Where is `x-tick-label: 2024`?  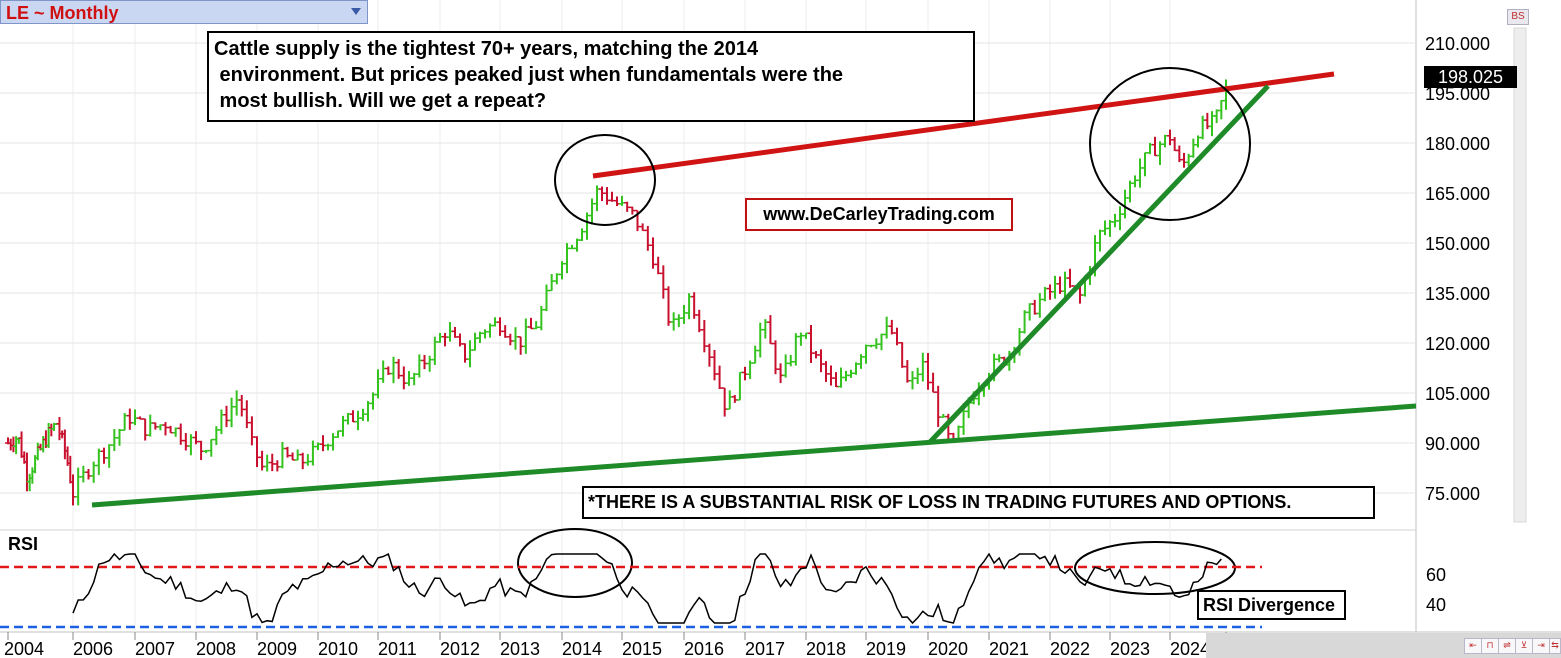
x-tick-label: 2024 is located at coordinates (1190, 648).